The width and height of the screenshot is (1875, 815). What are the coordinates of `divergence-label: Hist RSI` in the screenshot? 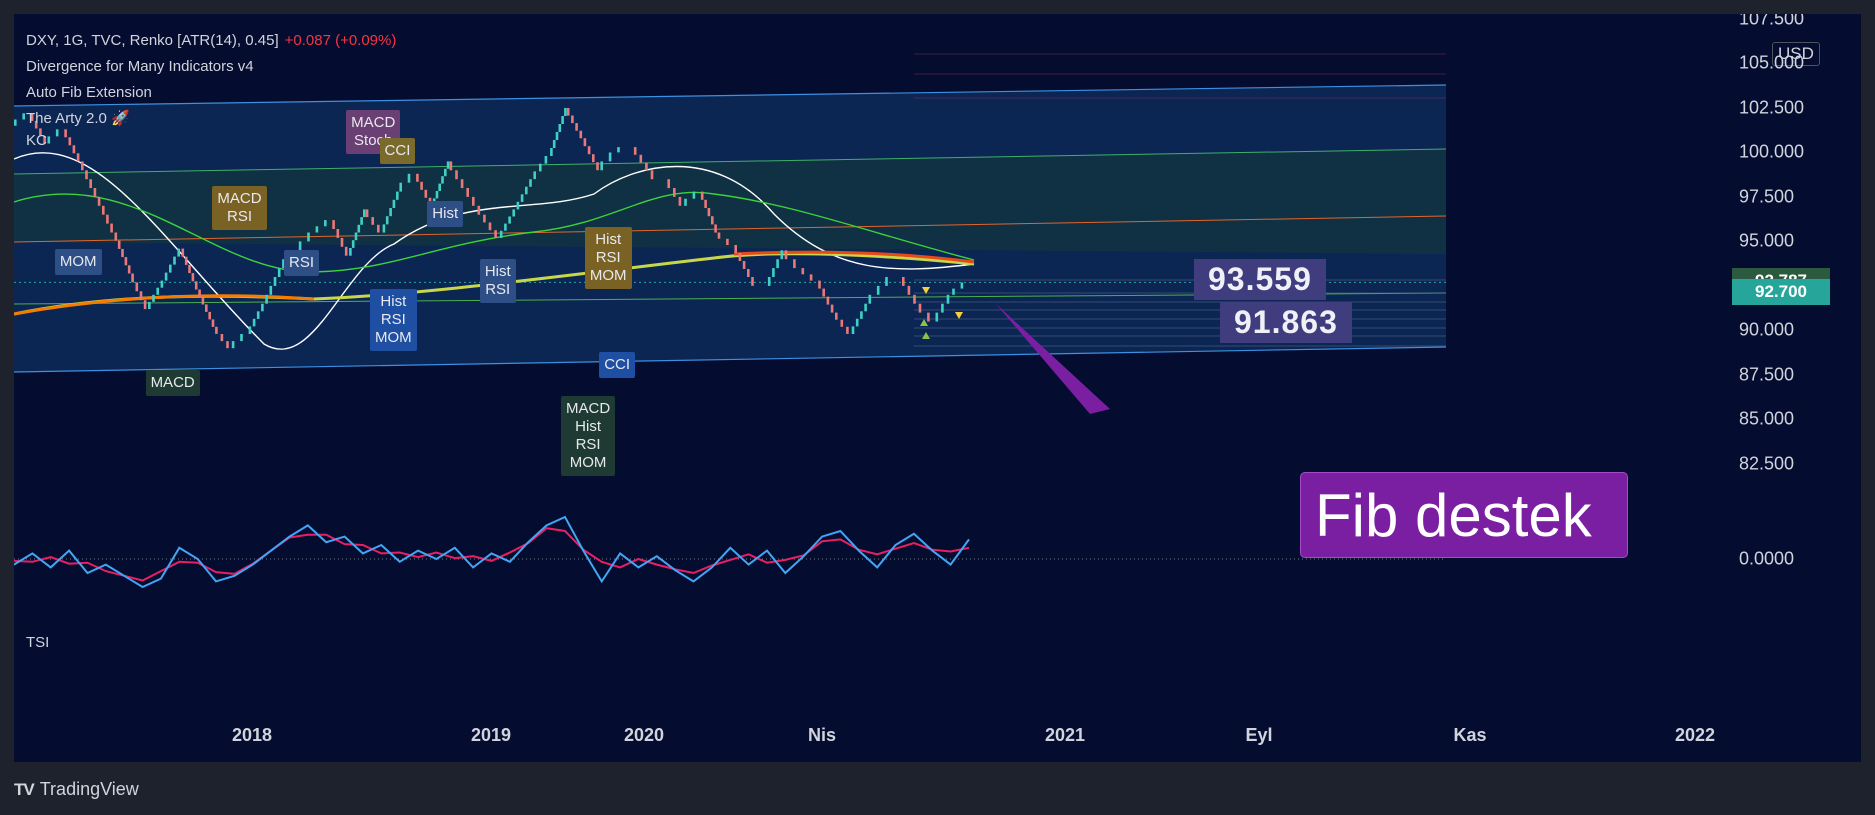 It's located at (497, 281).